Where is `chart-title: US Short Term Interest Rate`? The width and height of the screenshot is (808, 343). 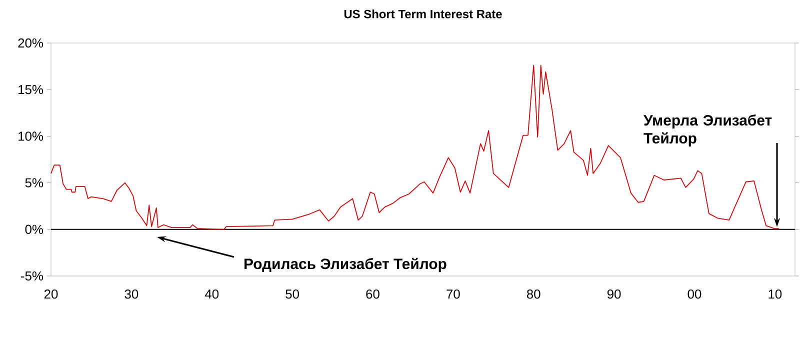 chart-title: US Short Term Interest Rate is located at coordinates (423, 14).